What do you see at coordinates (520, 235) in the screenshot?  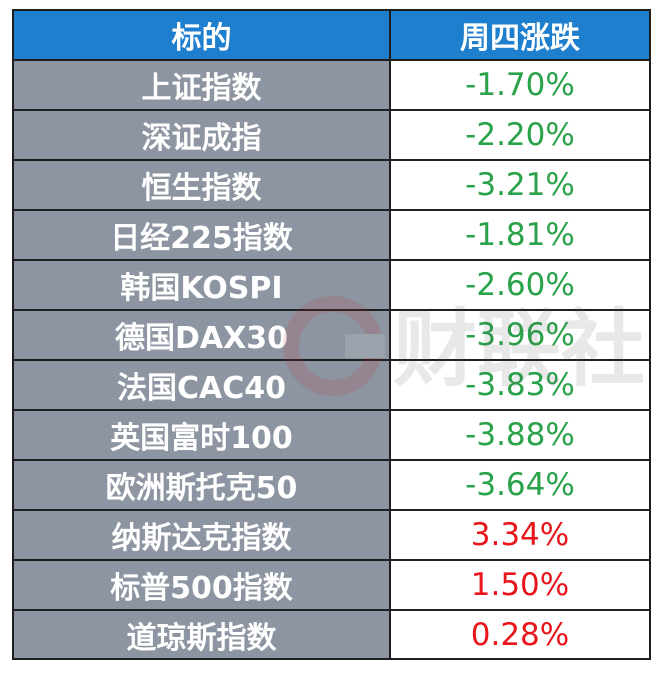 I see `index-change: -1.81%` at bounding box center [520, 235].